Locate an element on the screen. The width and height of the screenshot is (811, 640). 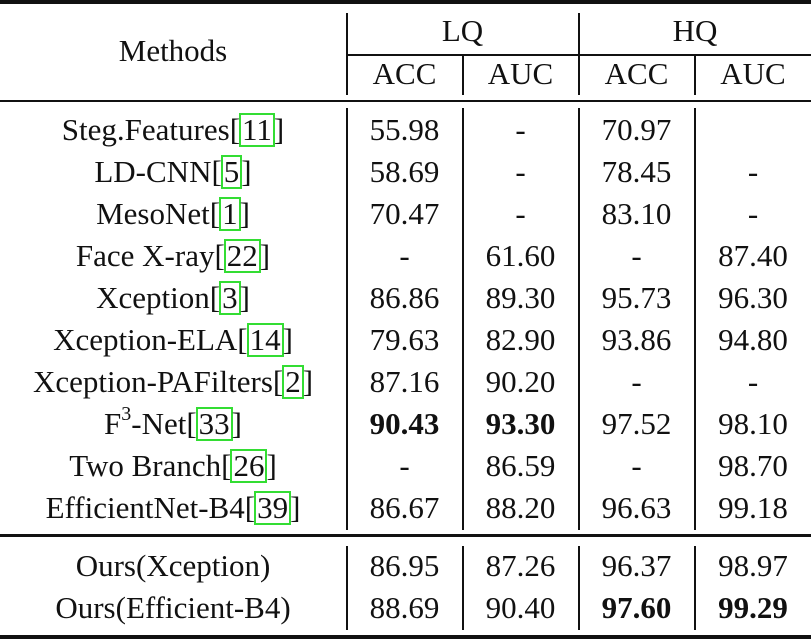
header-vline-lq-sub is located at coordinates (463, 75).